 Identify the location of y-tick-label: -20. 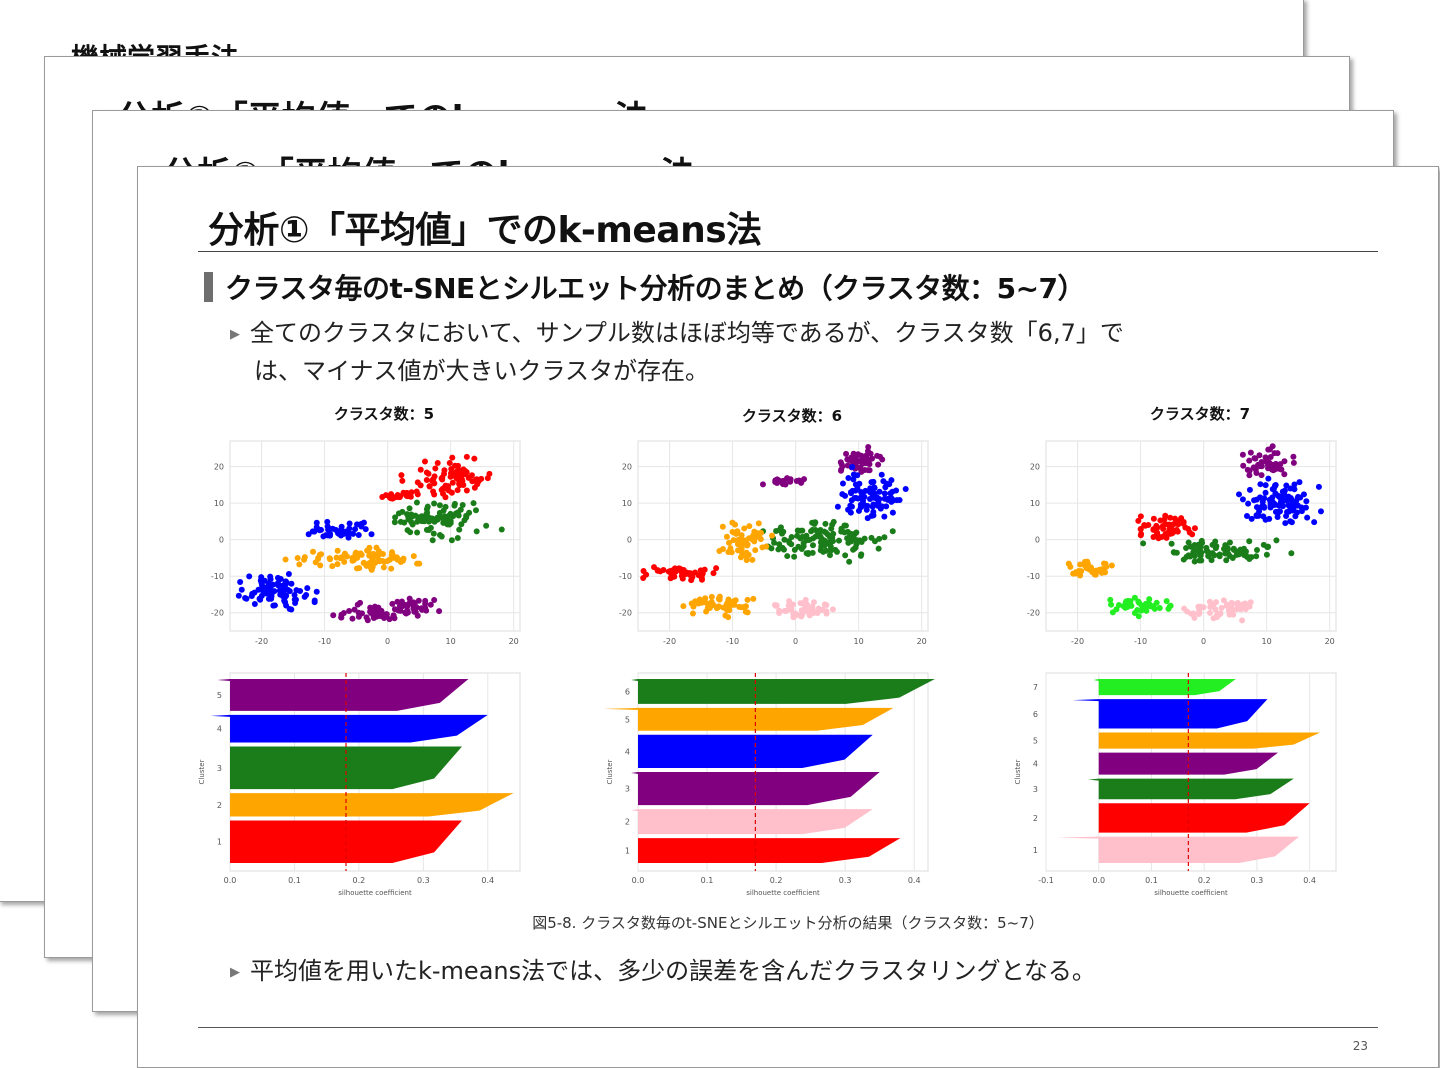
(217, 613).